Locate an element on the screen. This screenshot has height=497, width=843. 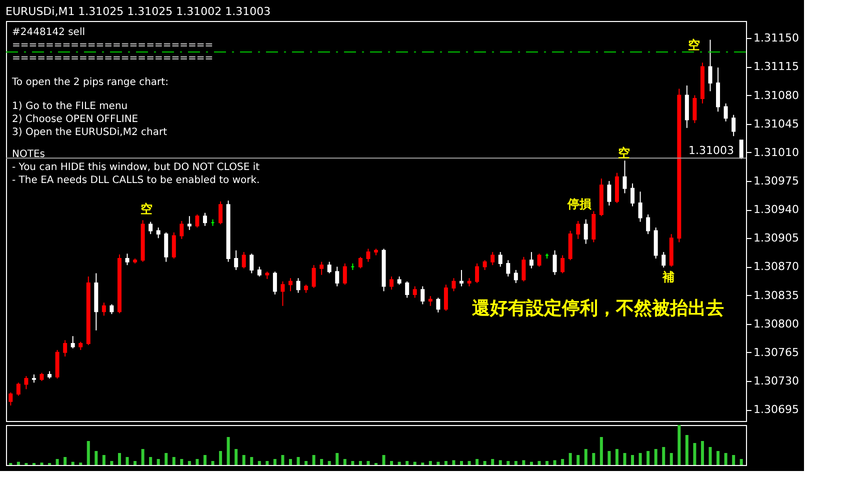
annotation: 空 is located at coordinates (694, 45).